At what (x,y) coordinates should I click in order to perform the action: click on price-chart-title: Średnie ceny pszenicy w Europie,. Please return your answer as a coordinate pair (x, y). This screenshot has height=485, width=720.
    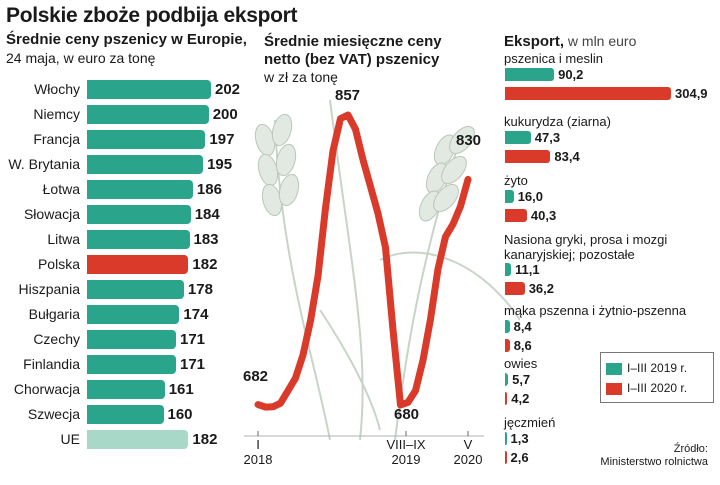
    Looking at the image, I should click on (126, 39).